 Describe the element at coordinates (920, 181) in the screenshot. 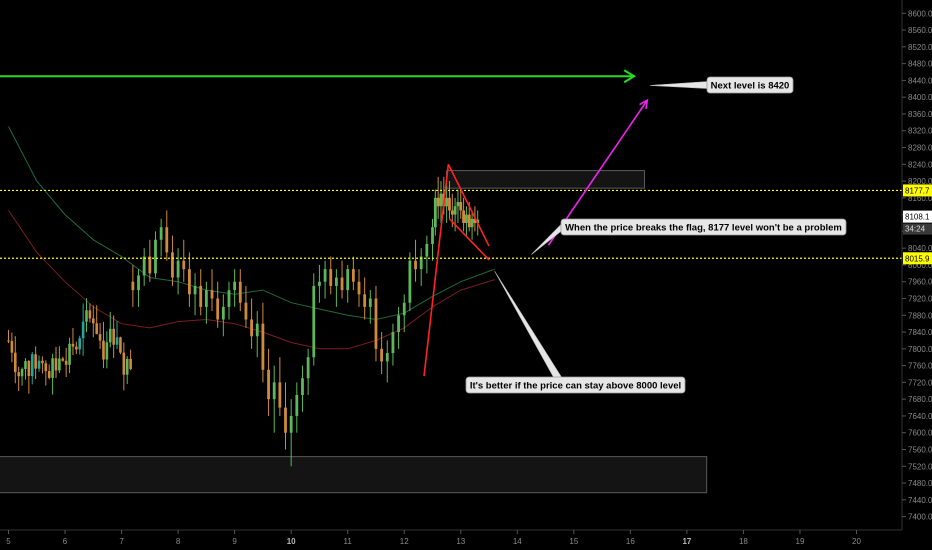

I see `y-tick-label: 8200.0` at that location.